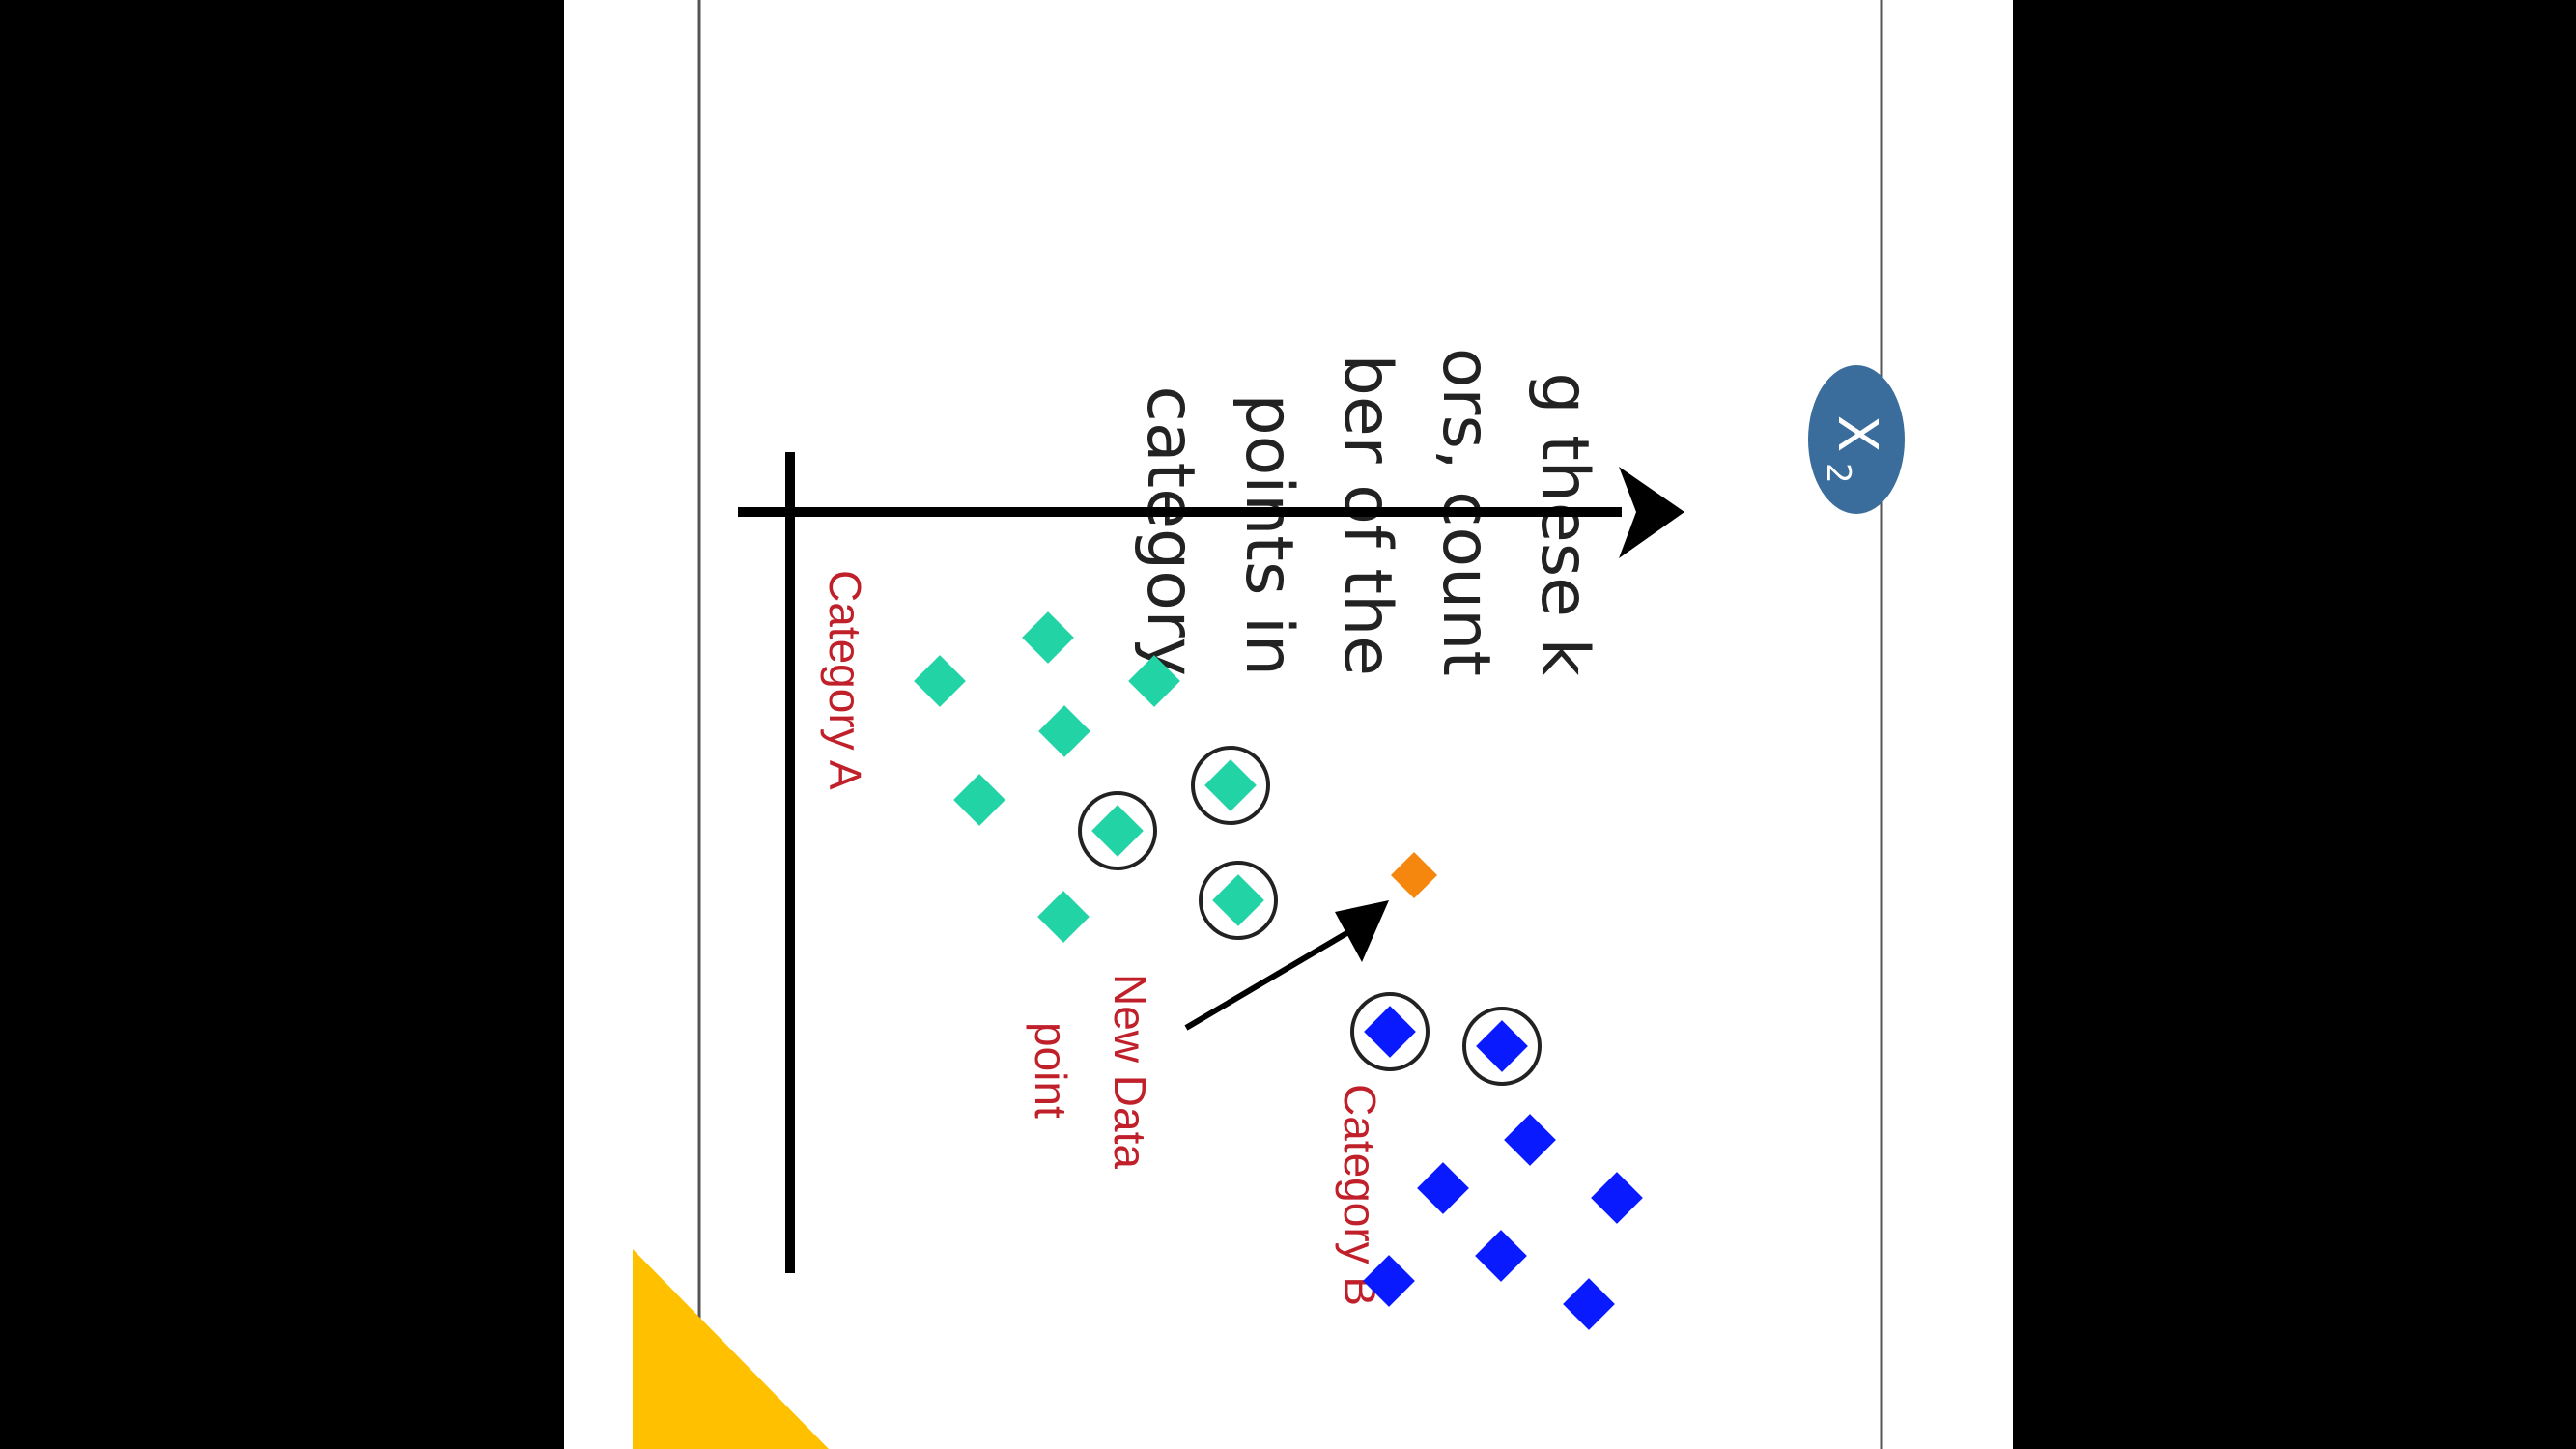  Describe the element at coordinates (1857, 433) in the screenshot. I see `axis-label: X` at that location.